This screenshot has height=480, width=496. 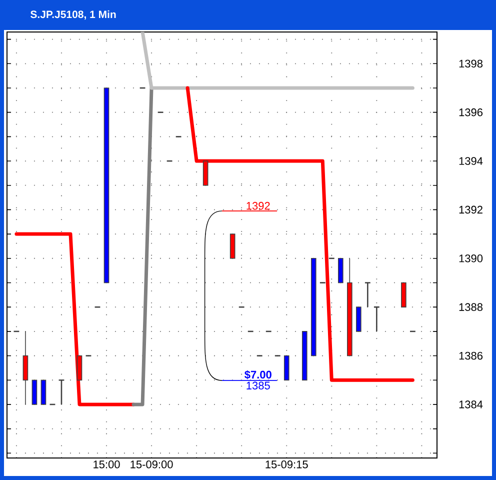 What do you see at coordinates (258, 386) in the screenshot?
I see `annotation: 1385` at bounding box center [258, 386].